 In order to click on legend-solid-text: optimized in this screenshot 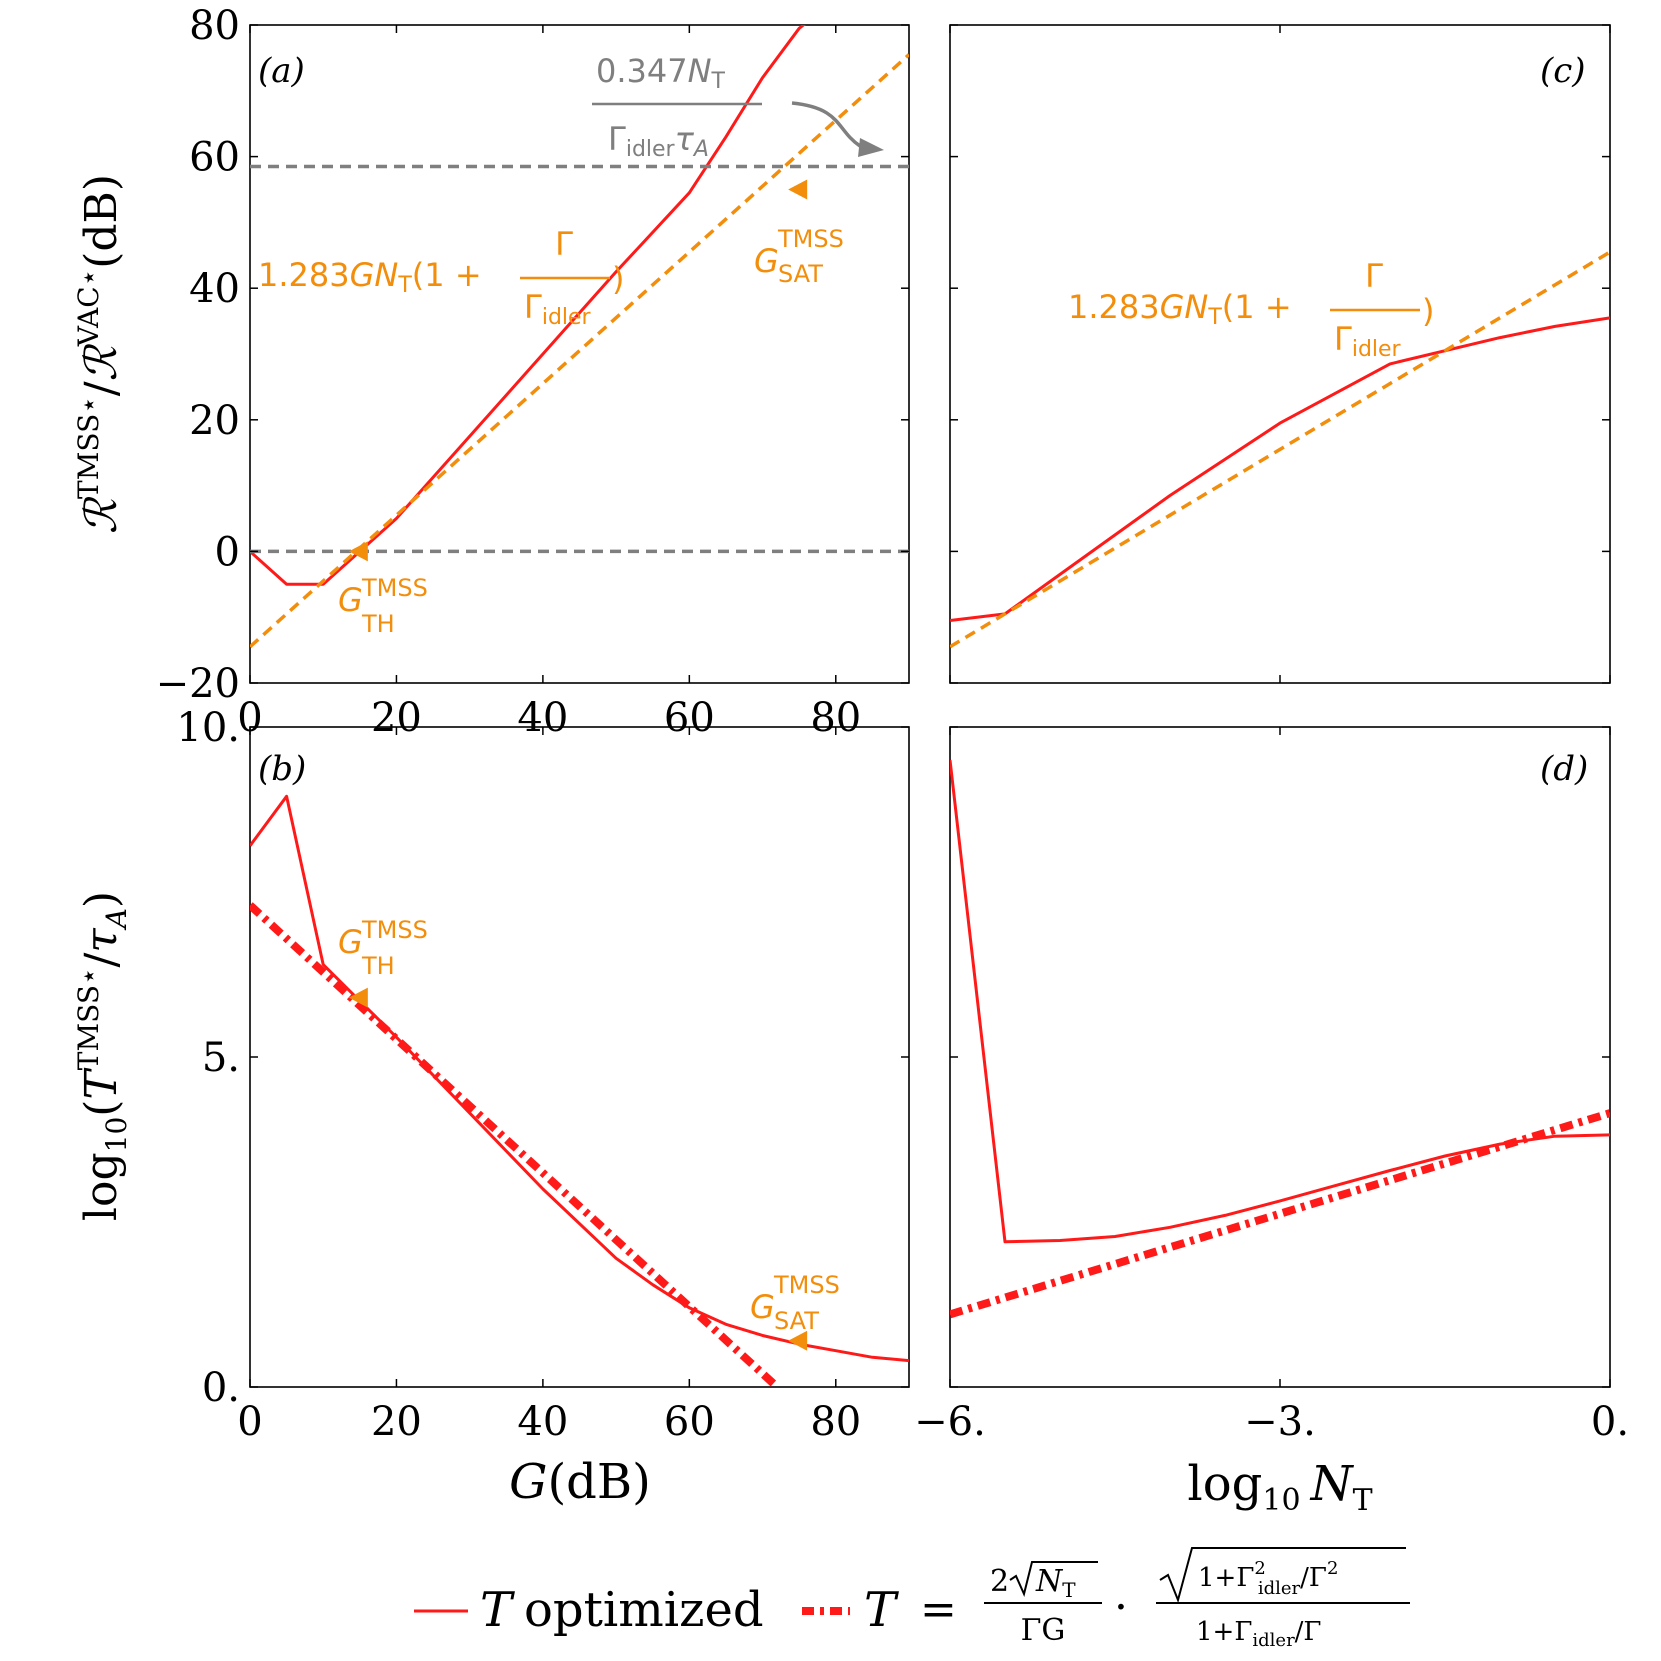, I will do `click(644, 1610)`.